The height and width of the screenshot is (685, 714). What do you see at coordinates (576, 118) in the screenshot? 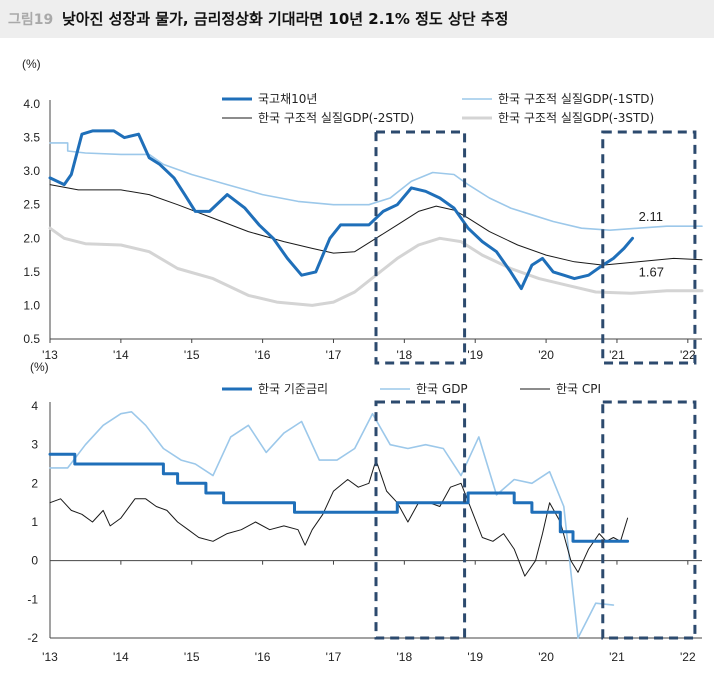
I see `legend-label: 한국 구조적 실질GDP(-3STD)` at bounding box center [576, 118].